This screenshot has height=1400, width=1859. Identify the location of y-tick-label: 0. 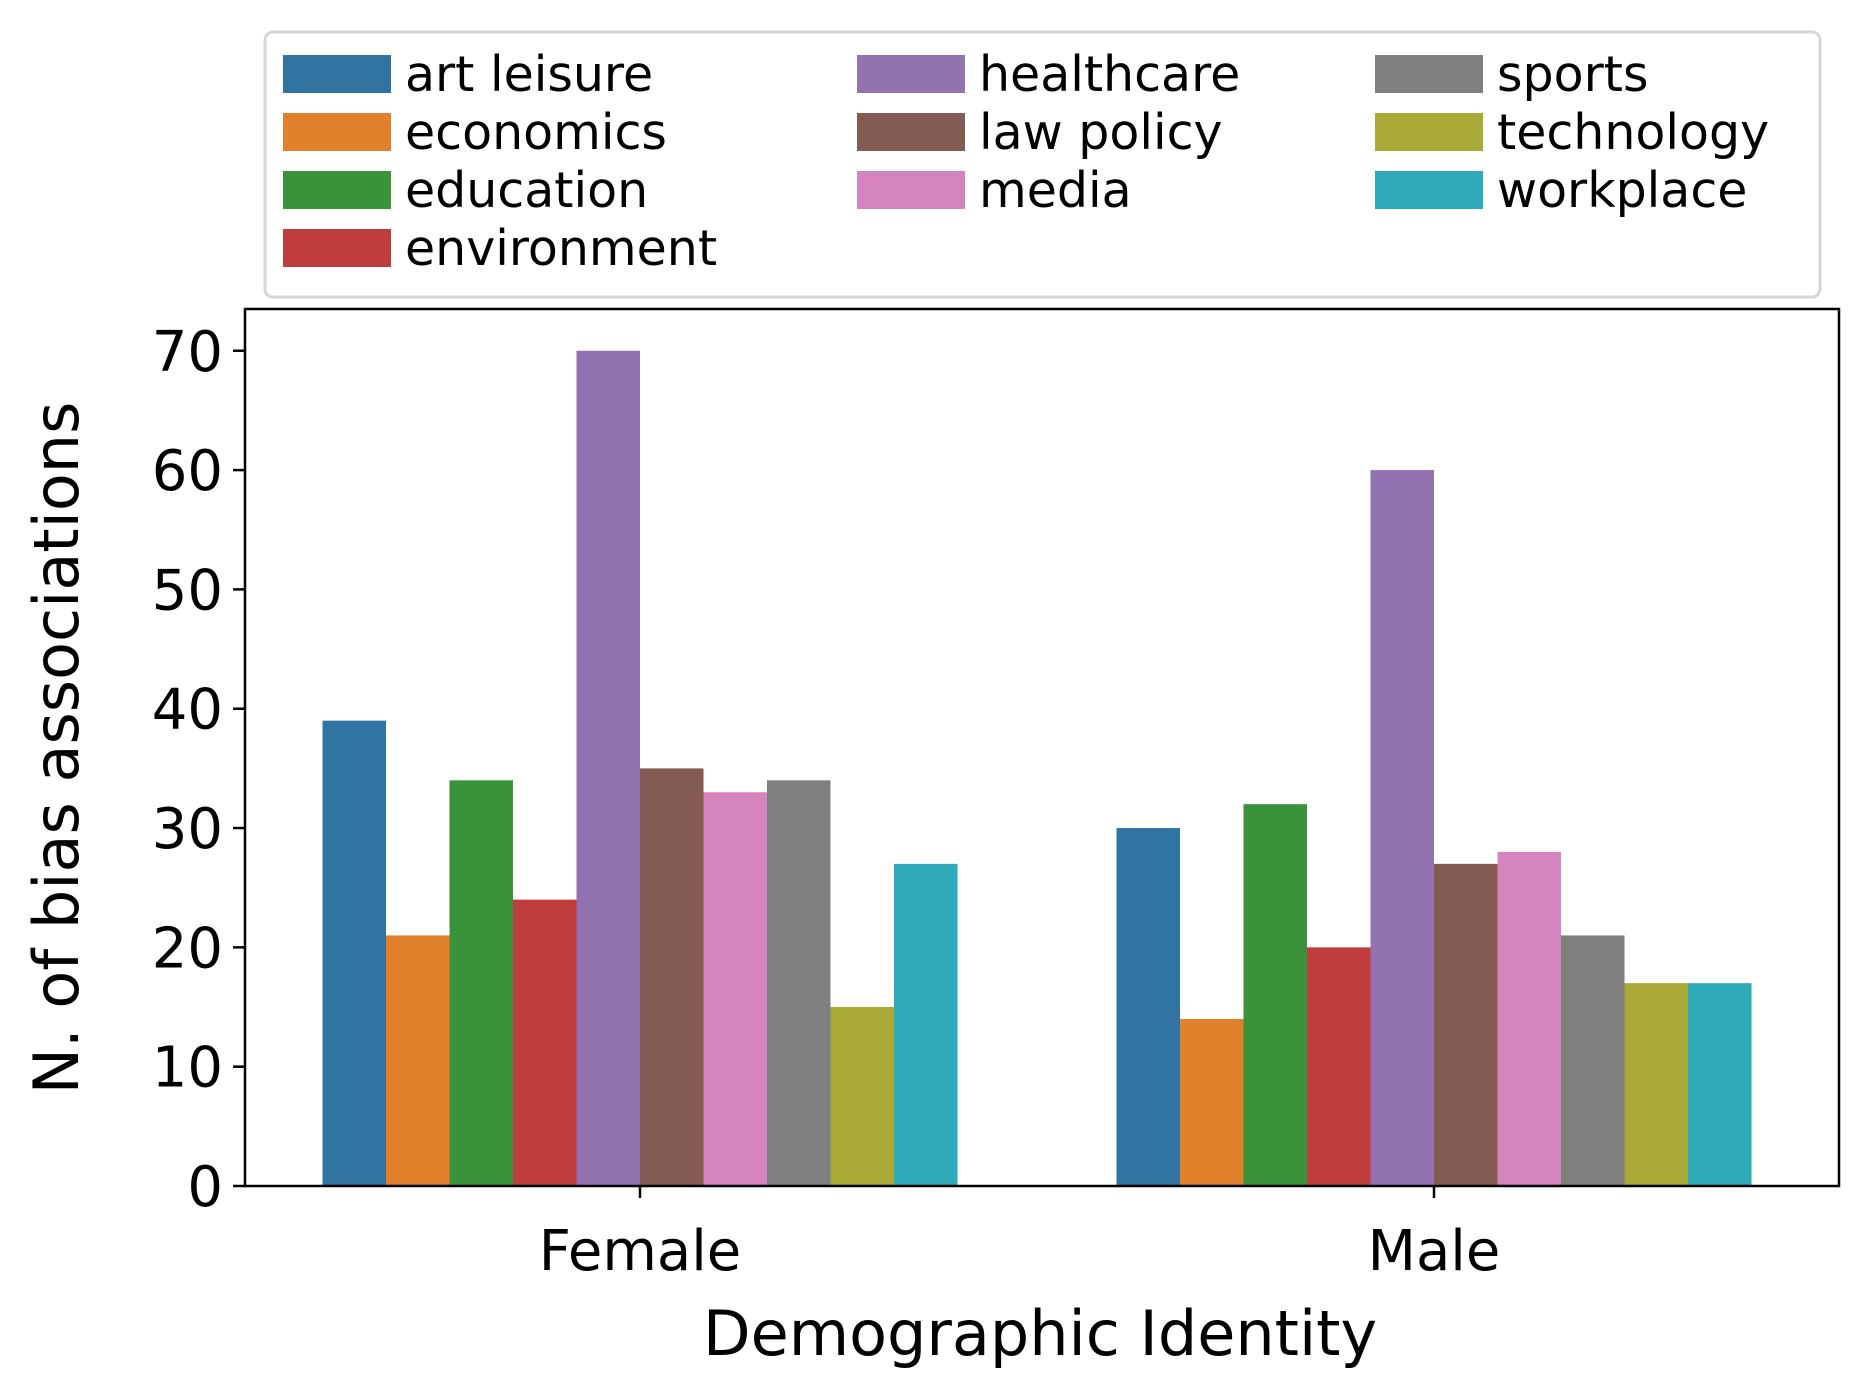
(205, 1187).